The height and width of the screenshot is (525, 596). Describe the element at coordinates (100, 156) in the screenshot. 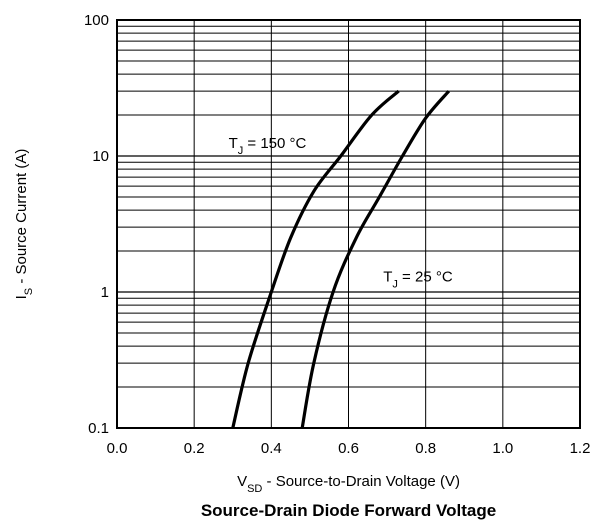

I see `y-tick-label: 10` at that location.